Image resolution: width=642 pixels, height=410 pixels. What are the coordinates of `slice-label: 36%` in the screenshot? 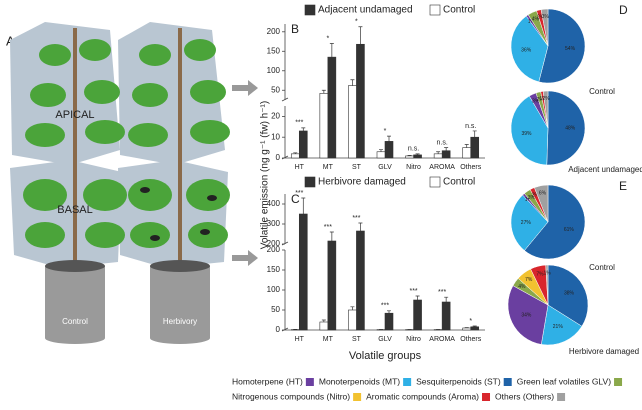 It's located at (526, 50).